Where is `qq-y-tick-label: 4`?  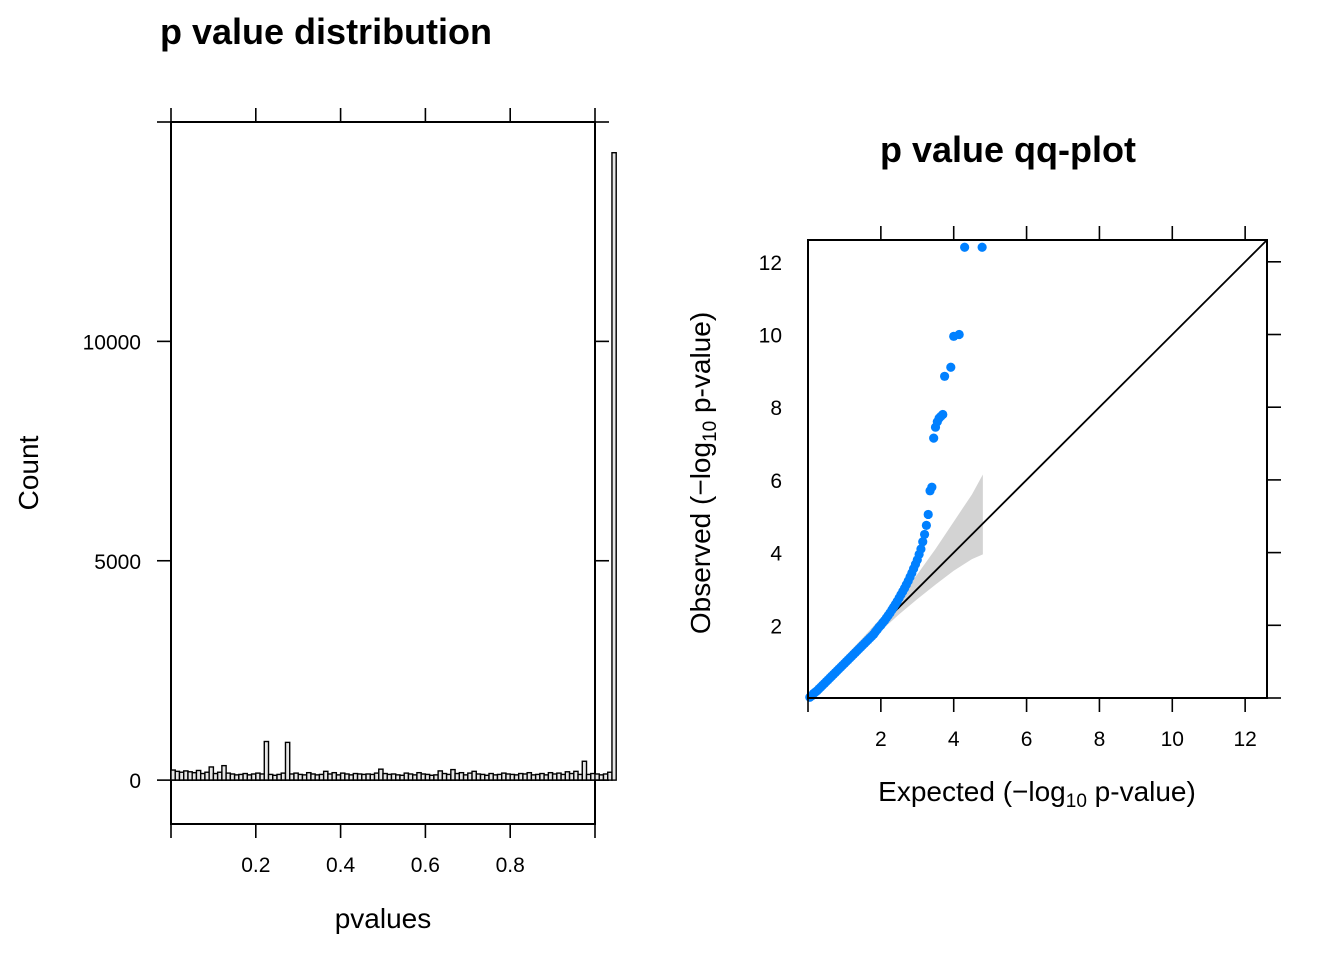 qq-y-tick-label: 4 is located at coordinates (776, 554).